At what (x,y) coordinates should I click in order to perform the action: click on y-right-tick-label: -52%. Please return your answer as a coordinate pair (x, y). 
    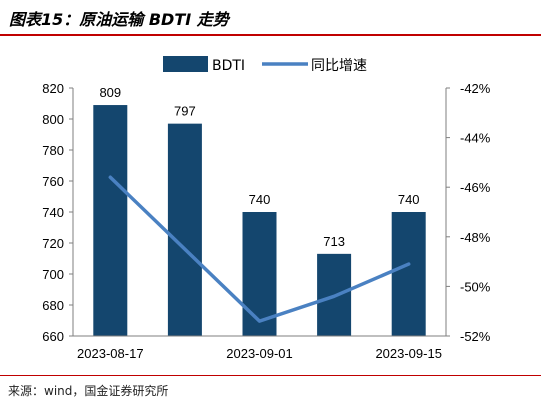
    Looking at the image, I should click on (475, 336).